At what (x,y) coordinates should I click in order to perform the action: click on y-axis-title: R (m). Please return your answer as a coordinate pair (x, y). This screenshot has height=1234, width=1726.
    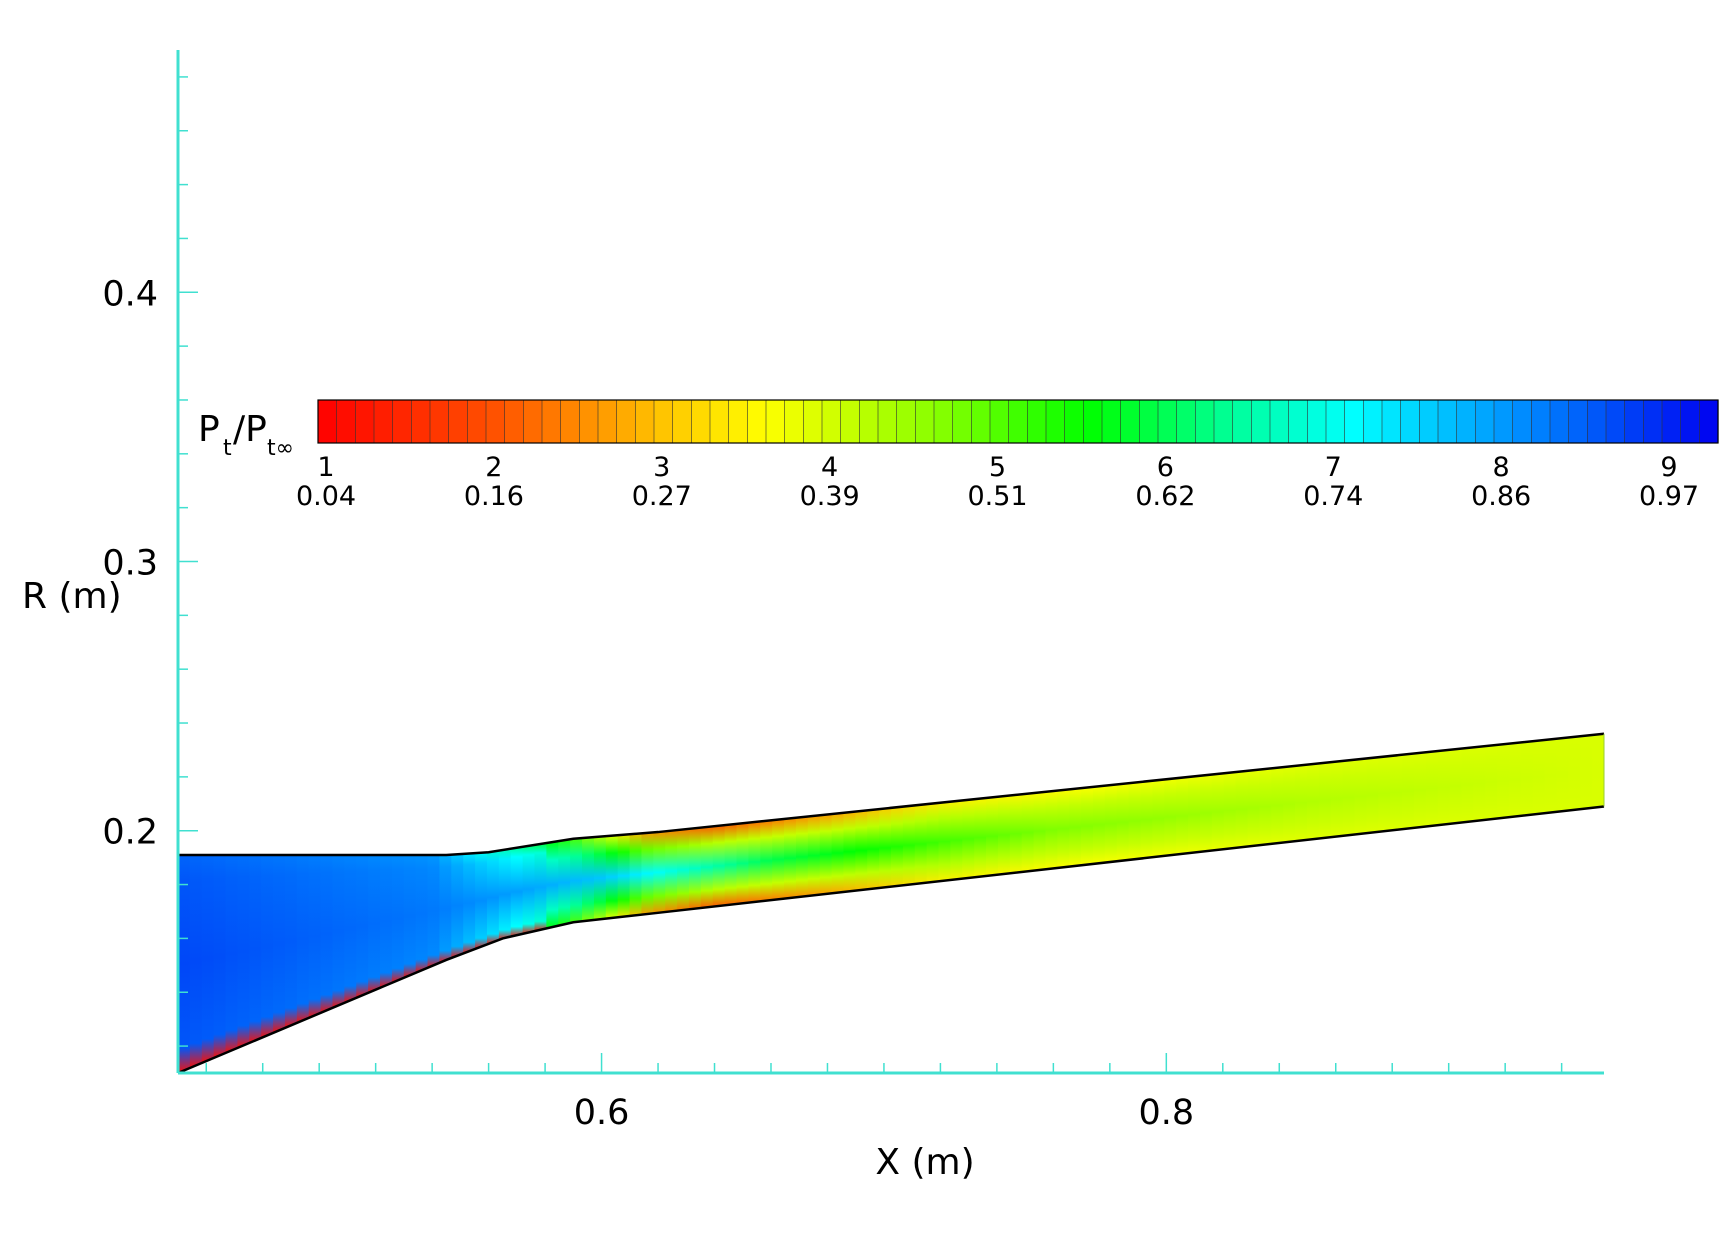
    Looking at the image, I should click on (72, 596).